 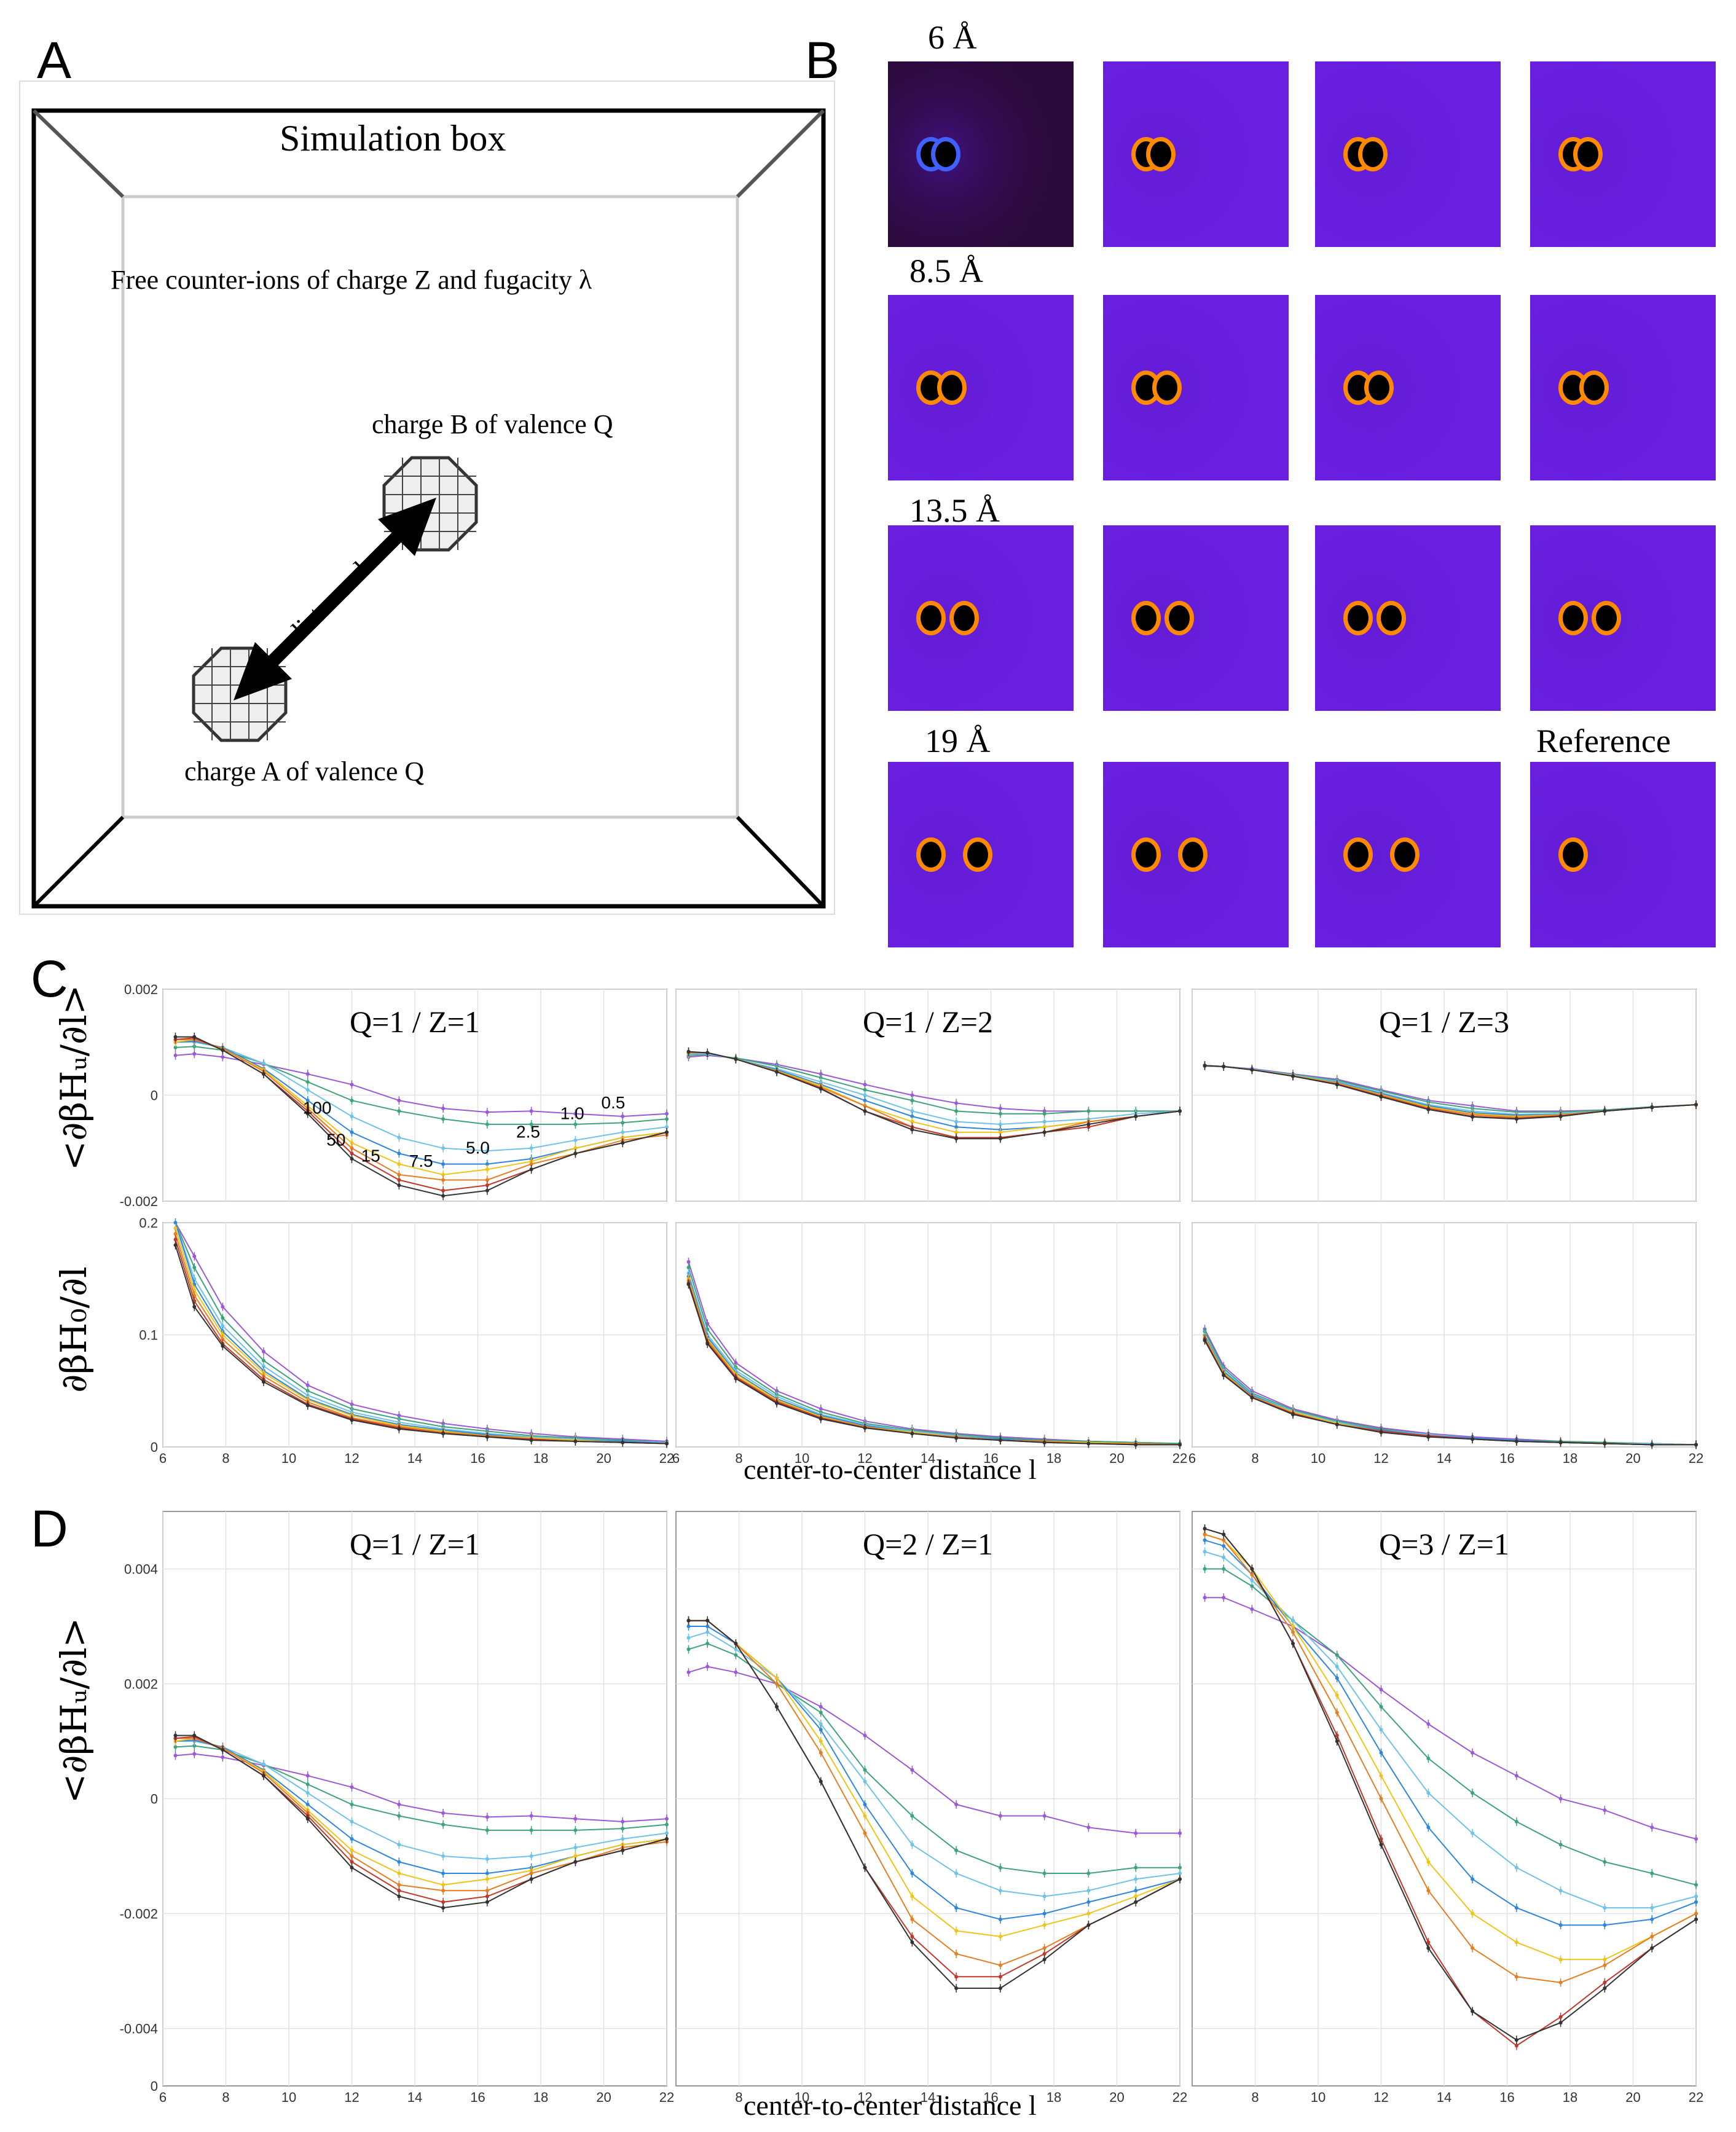 What do you see at coordinates (1445, 1344) in the screenshot?
I see `plot-c-bot-3: 6 8 10 12 14 16 18 20 22` at bounding box center [1445, 1344].